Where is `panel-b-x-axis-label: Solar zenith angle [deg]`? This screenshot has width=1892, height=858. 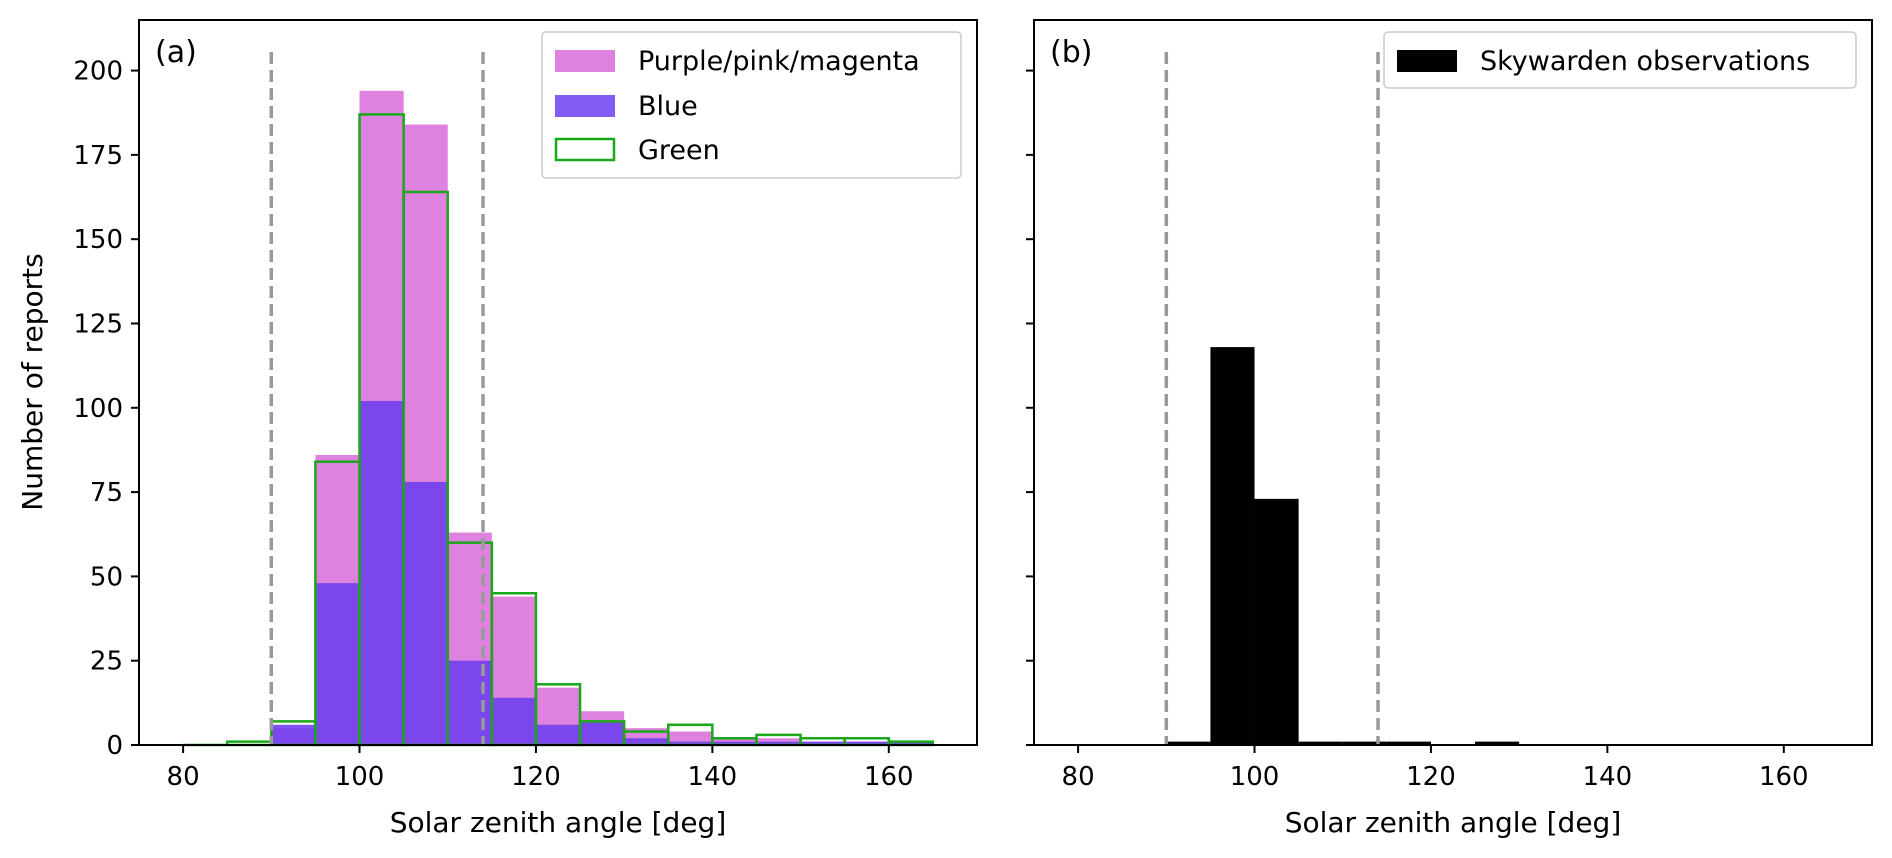
panel-b-x-axis-label: Solar zenith angle [deg] is located at coordinates (1453, 822).